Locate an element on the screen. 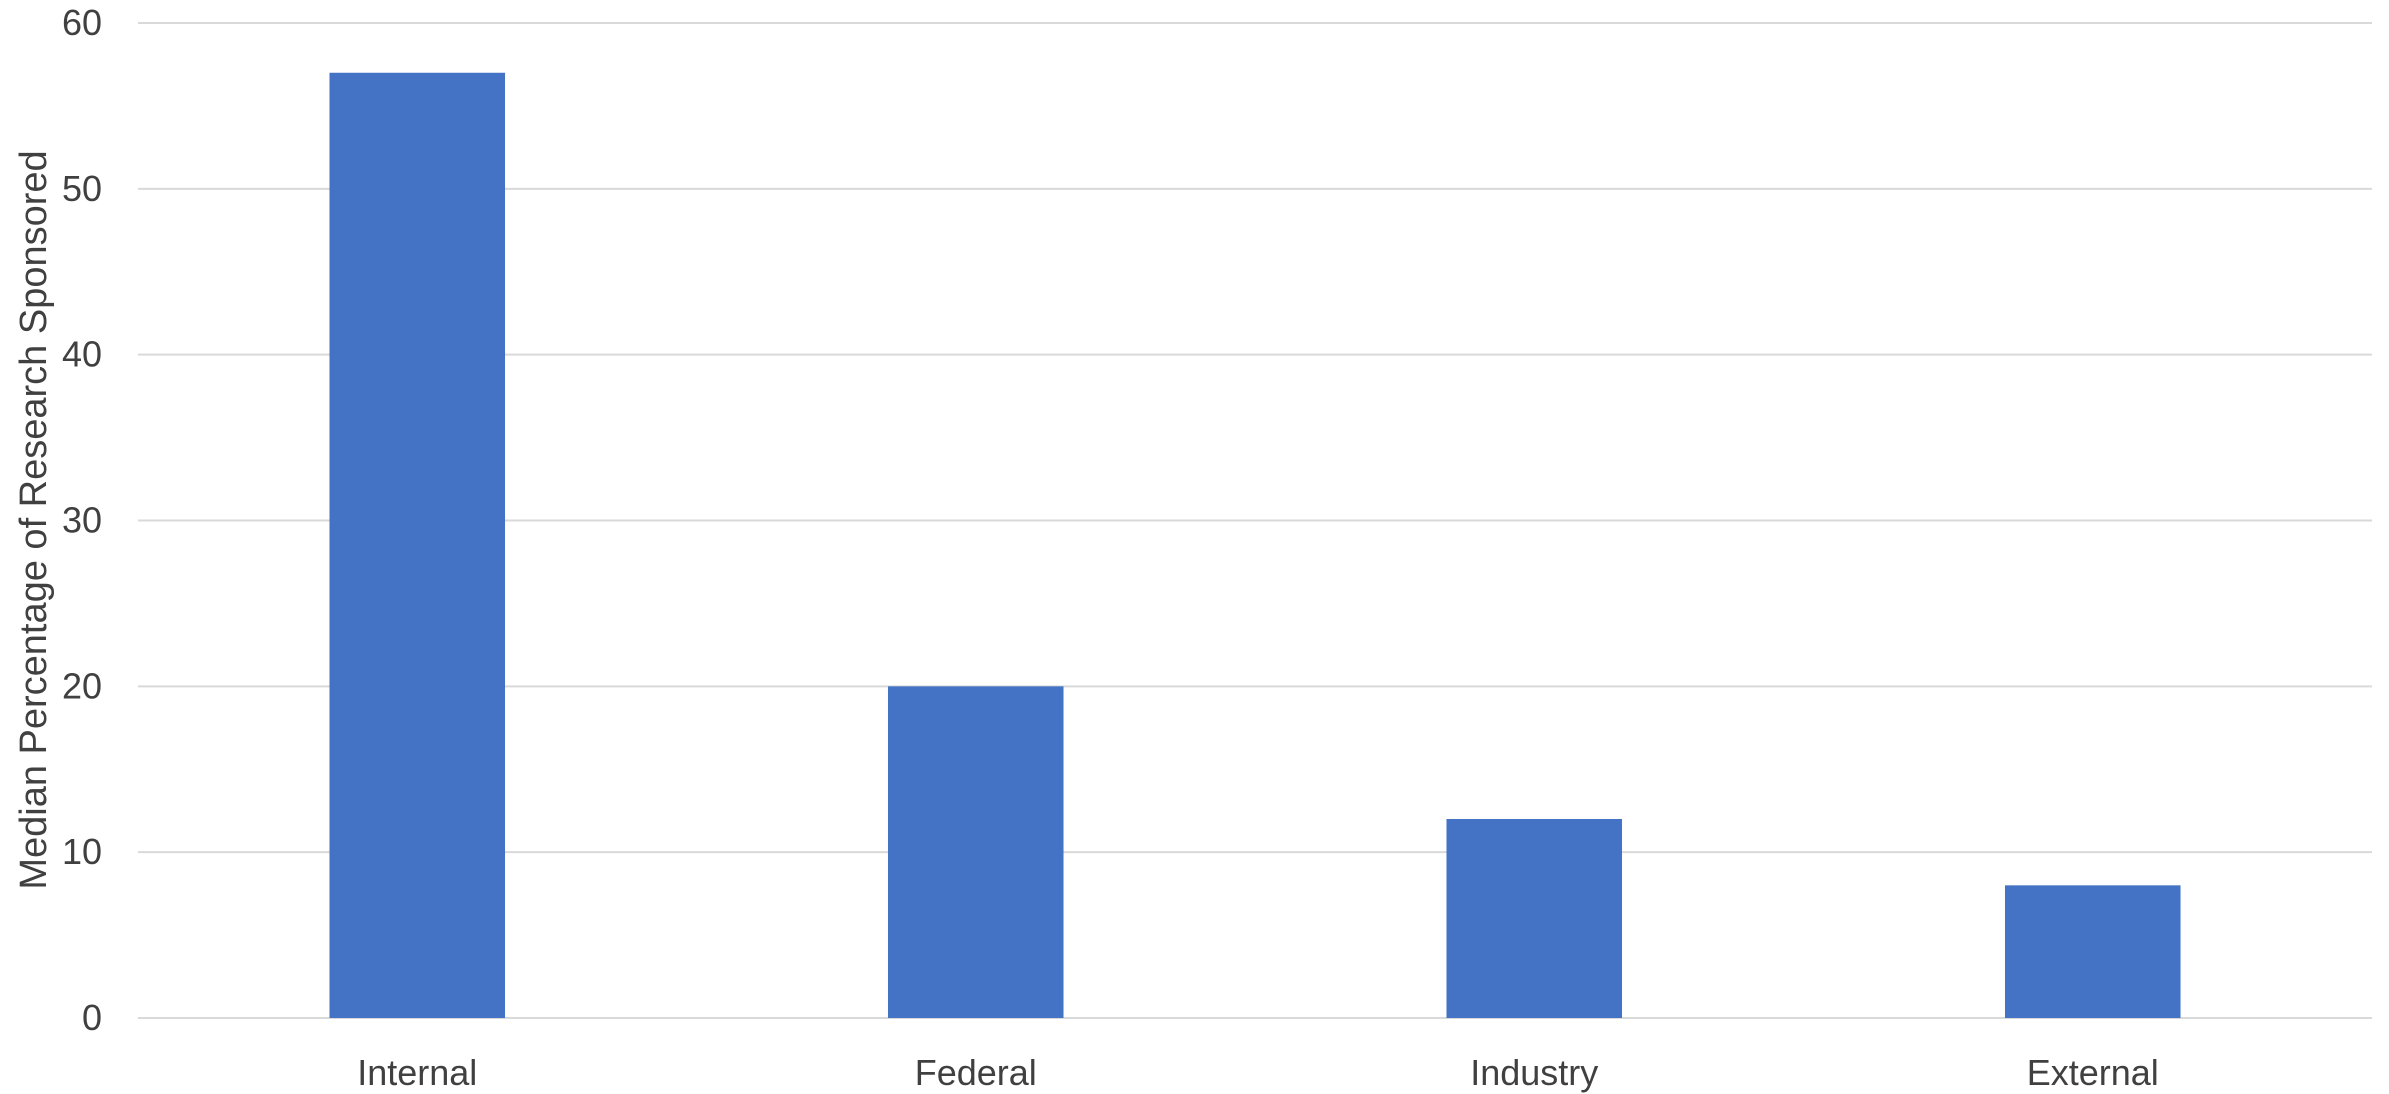 The image size is (2389, 1094). y-tick-label: 10 is located at coordinates (82, 851).